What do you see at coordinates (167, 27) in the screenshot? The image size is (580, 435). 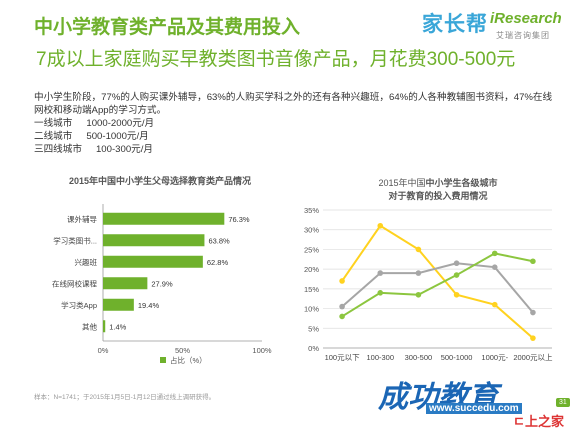 I see `page-title: 中小学教育类产品及其费用投入` at bounding box center [167, 27].